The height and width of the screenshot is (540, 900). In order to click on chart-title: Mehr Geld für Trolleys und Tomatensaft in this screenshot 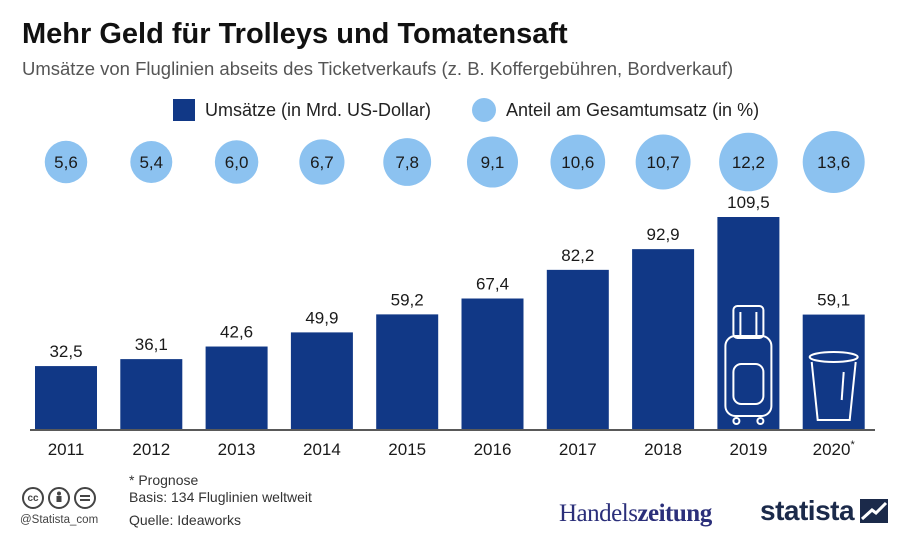, I will do `click(295, 34)`.